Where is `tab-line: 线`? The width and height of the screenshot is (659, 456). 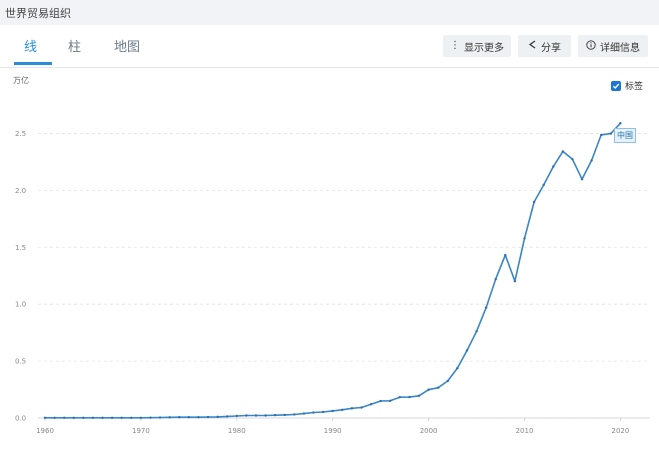
tab-line: 线 is located at coordinates (31, 47).